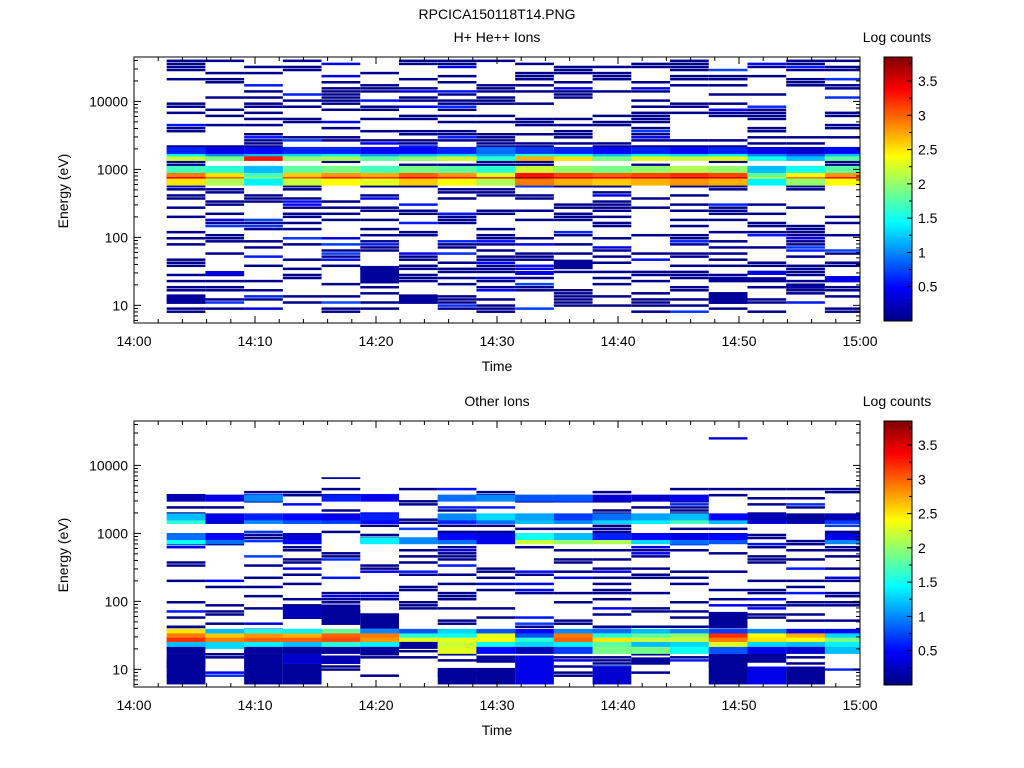 This screenshot has width=1024, height=768. I want to click on y-tick-label: 10, so click(120, 669).